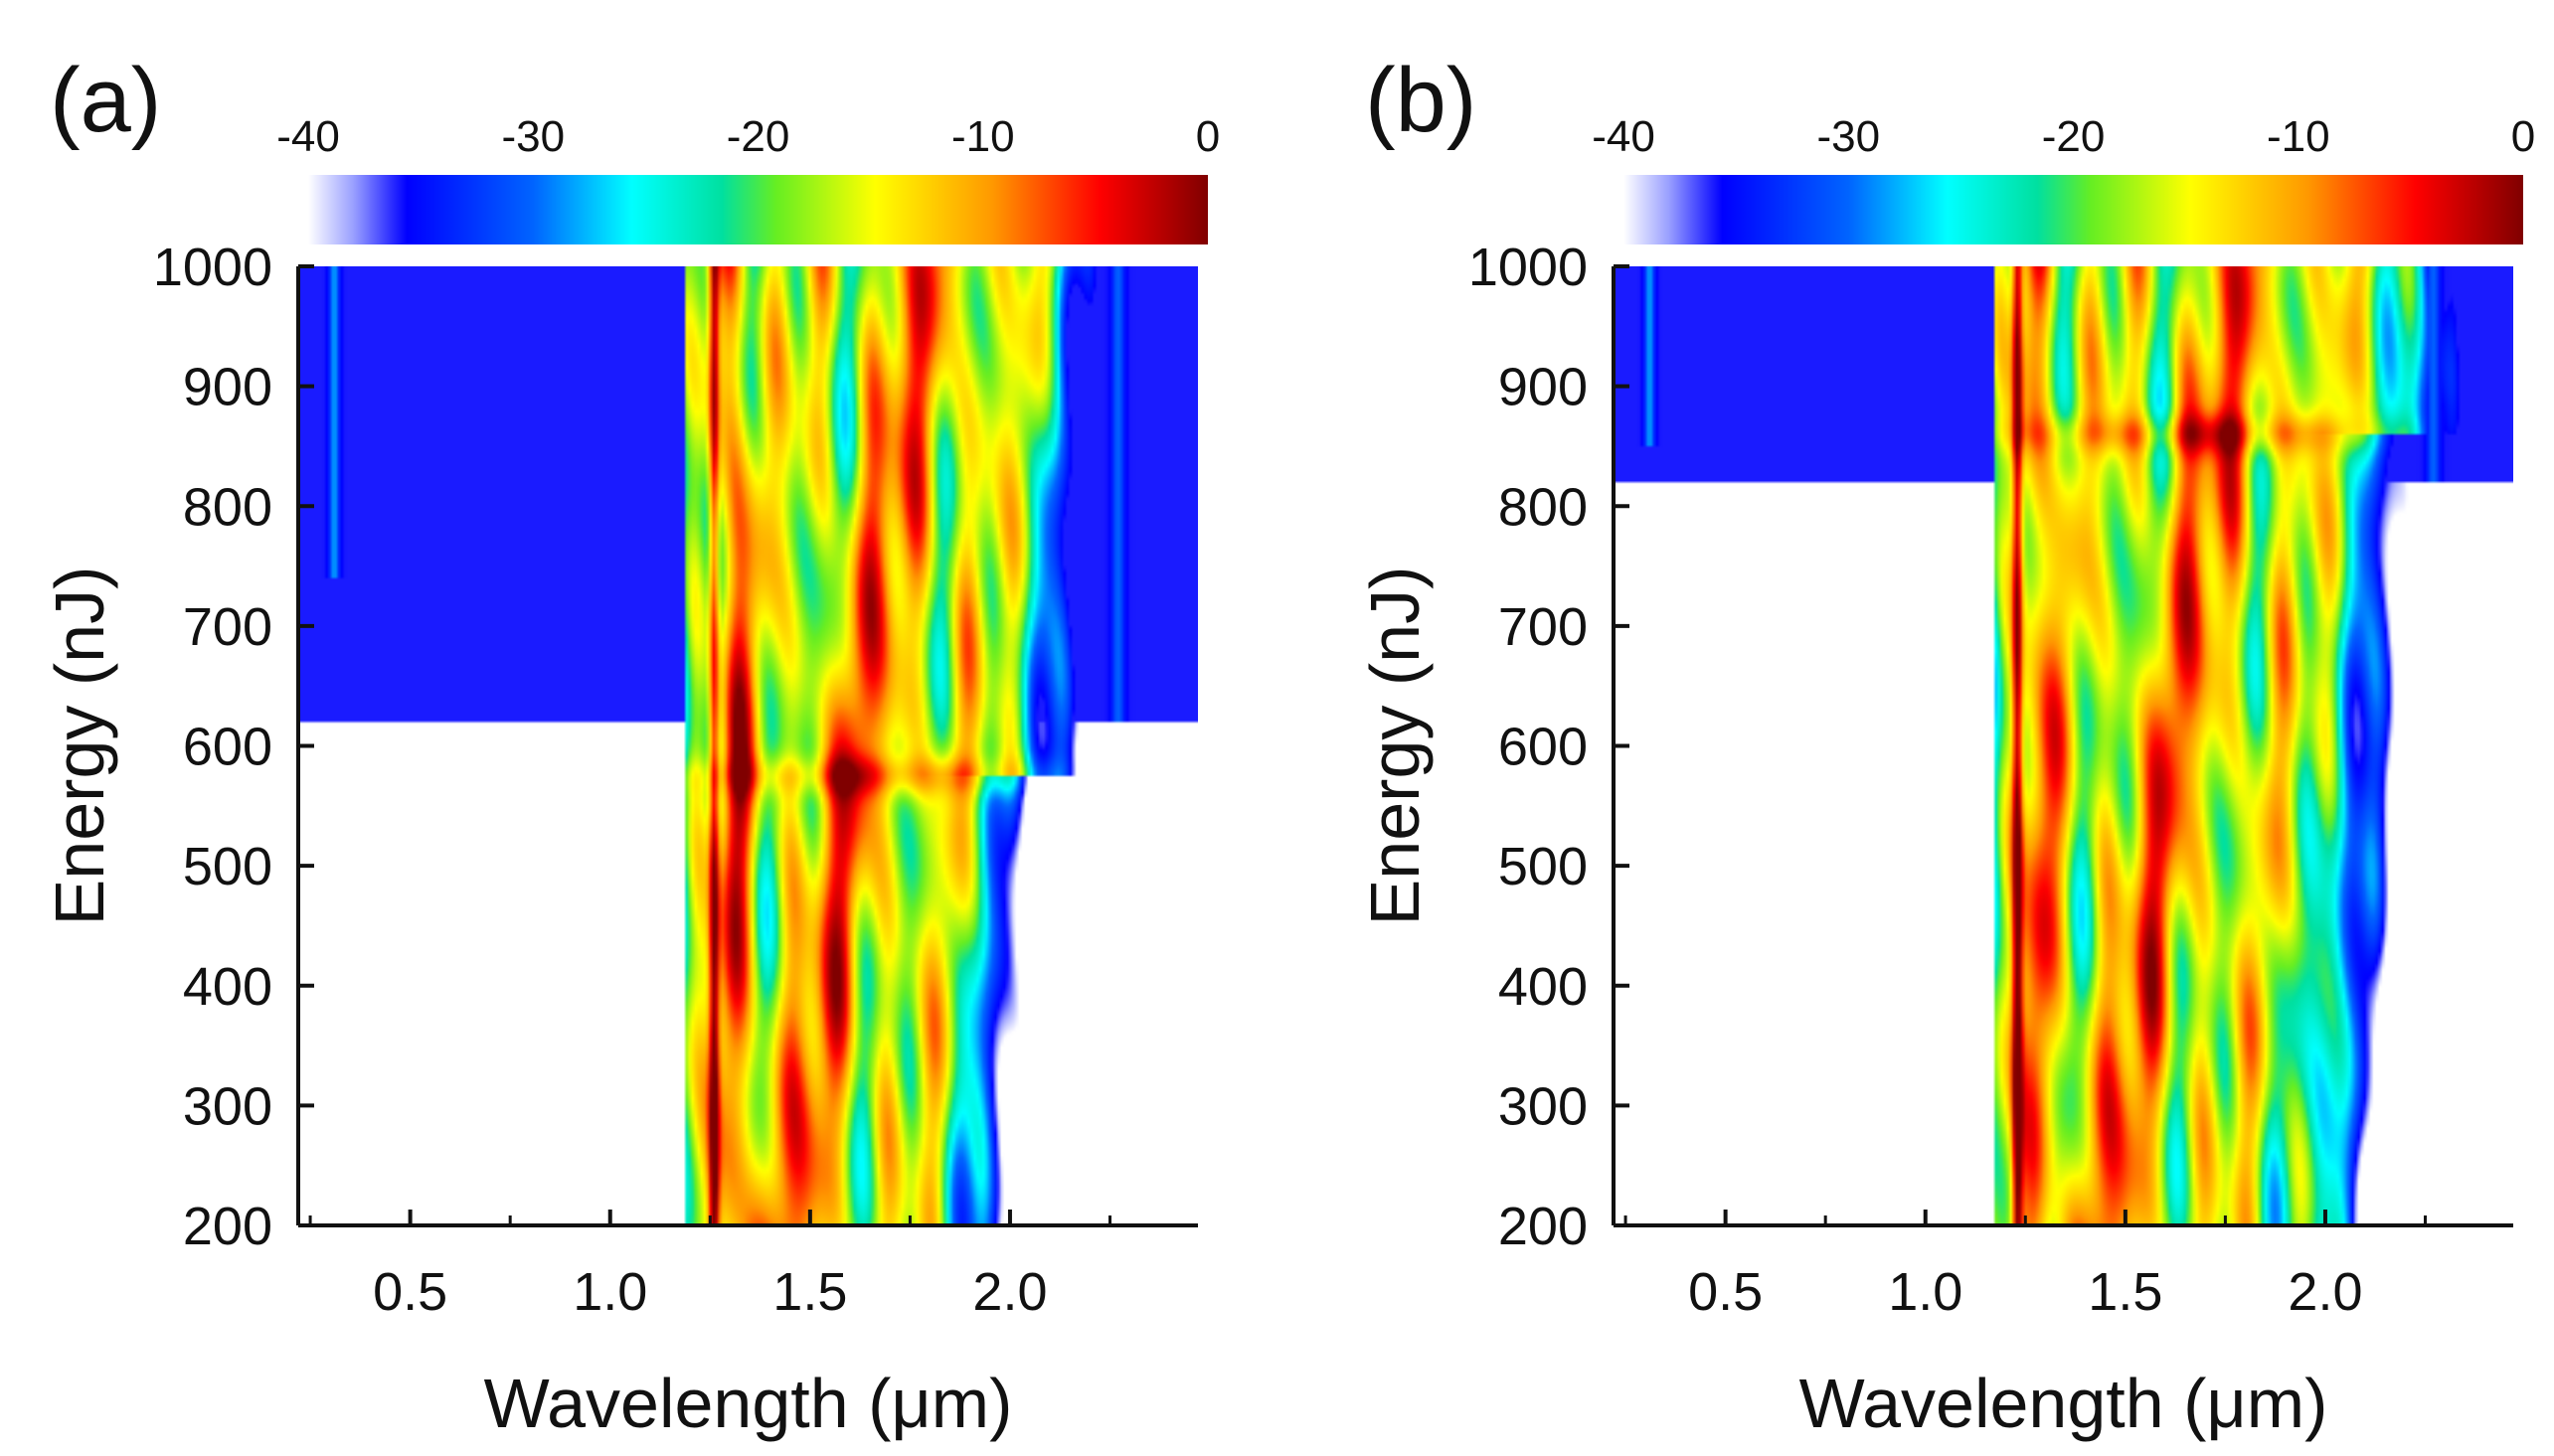  I want to click on panel-label: (b), so click(1420, 100).